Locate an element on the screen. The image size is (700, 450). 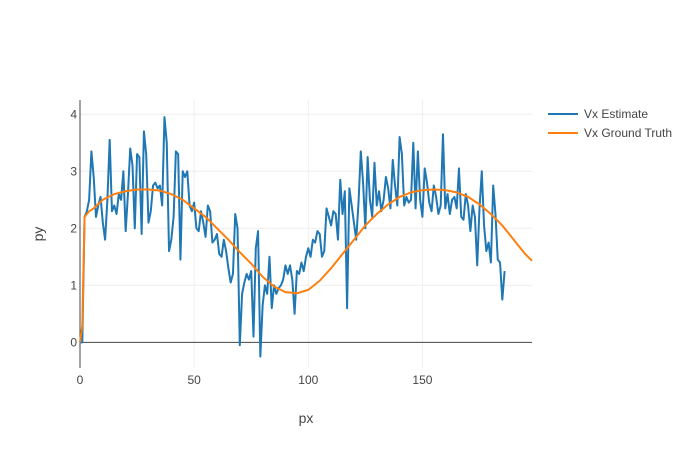
x-tick-label: 50 is located at coordinates (194, 380).